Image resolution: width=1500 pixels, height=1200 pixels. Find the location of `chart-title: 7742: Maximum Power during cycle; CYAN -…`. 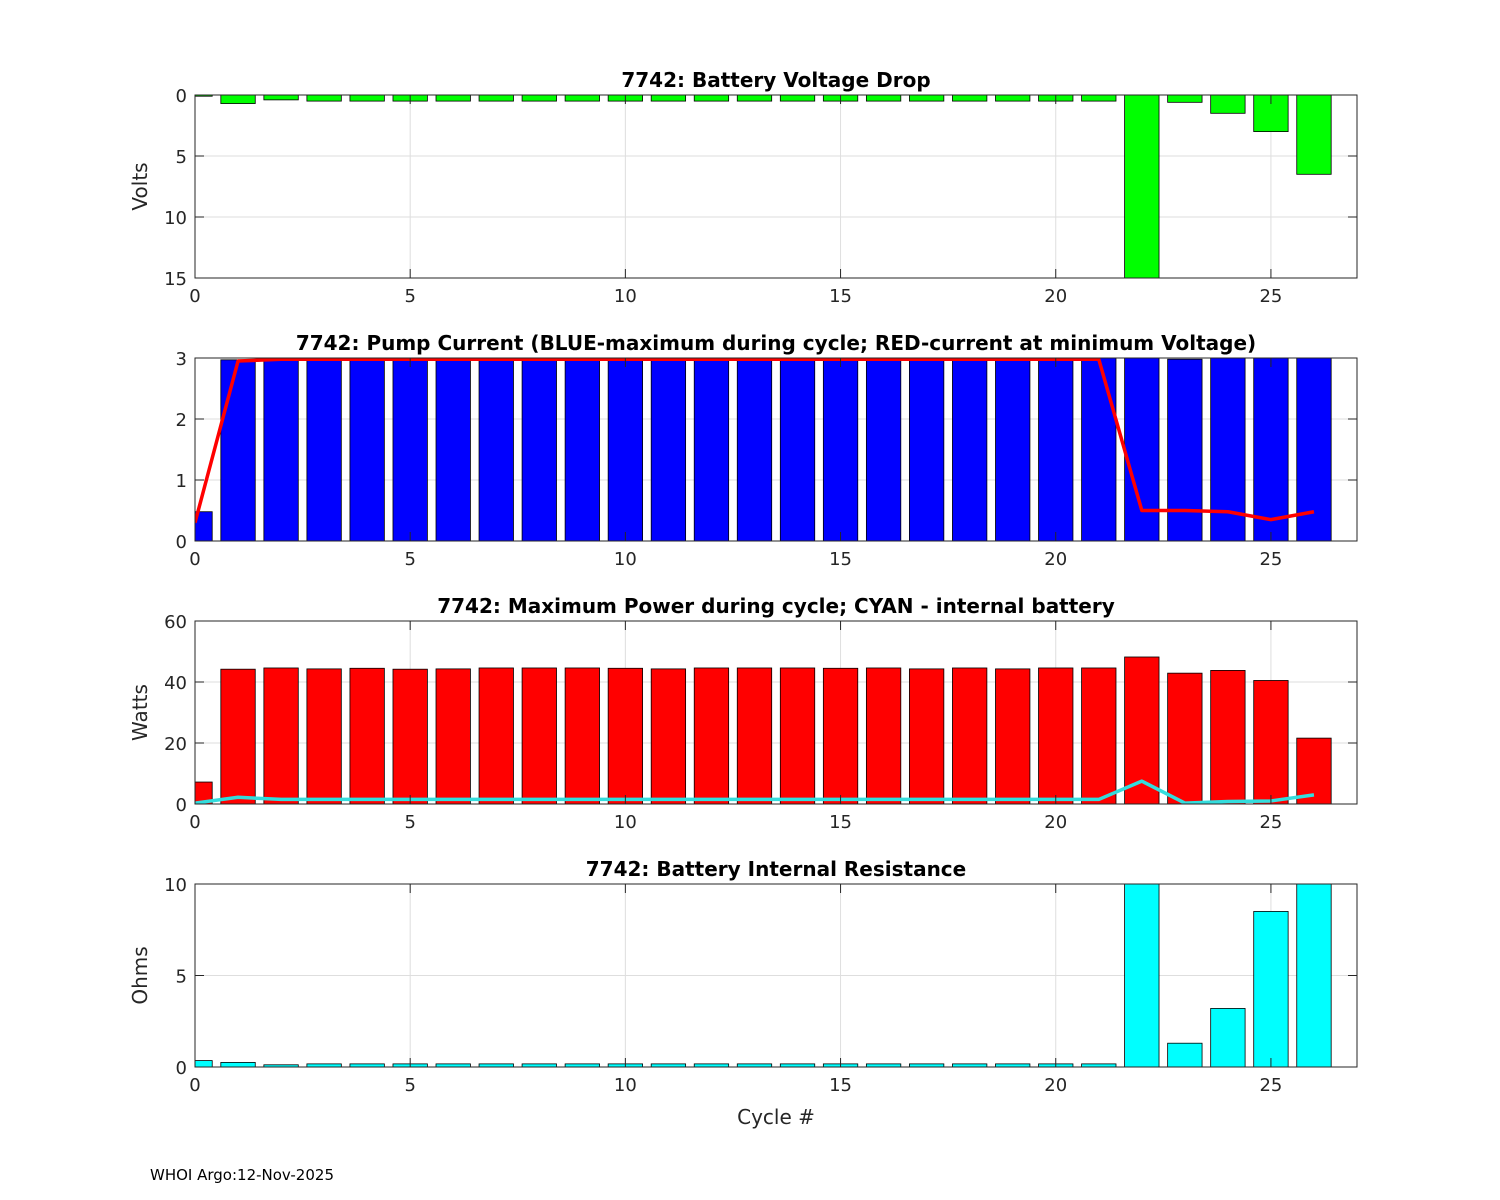

chart-title: 7742: Maximum Power during cycle; CYAN -… is located at coordinates (776, 606).